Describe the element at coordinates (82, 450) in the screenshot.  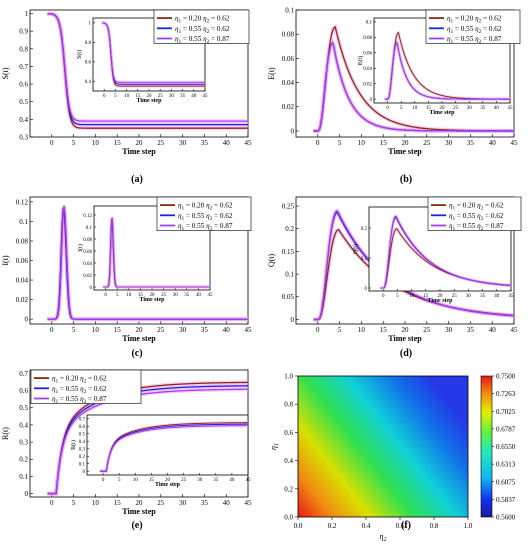
I see `panel-e-inset-ytick-label: 0.3` at that location.